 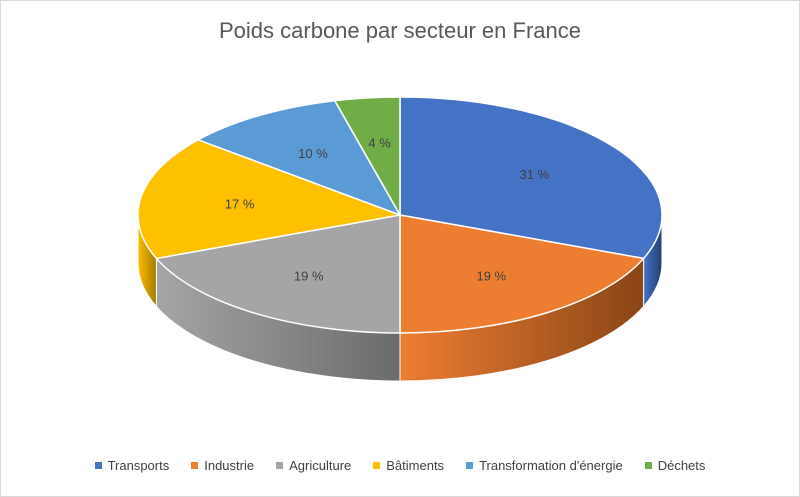 I want to click on slice-b-timents, so click(x=270, y=199).